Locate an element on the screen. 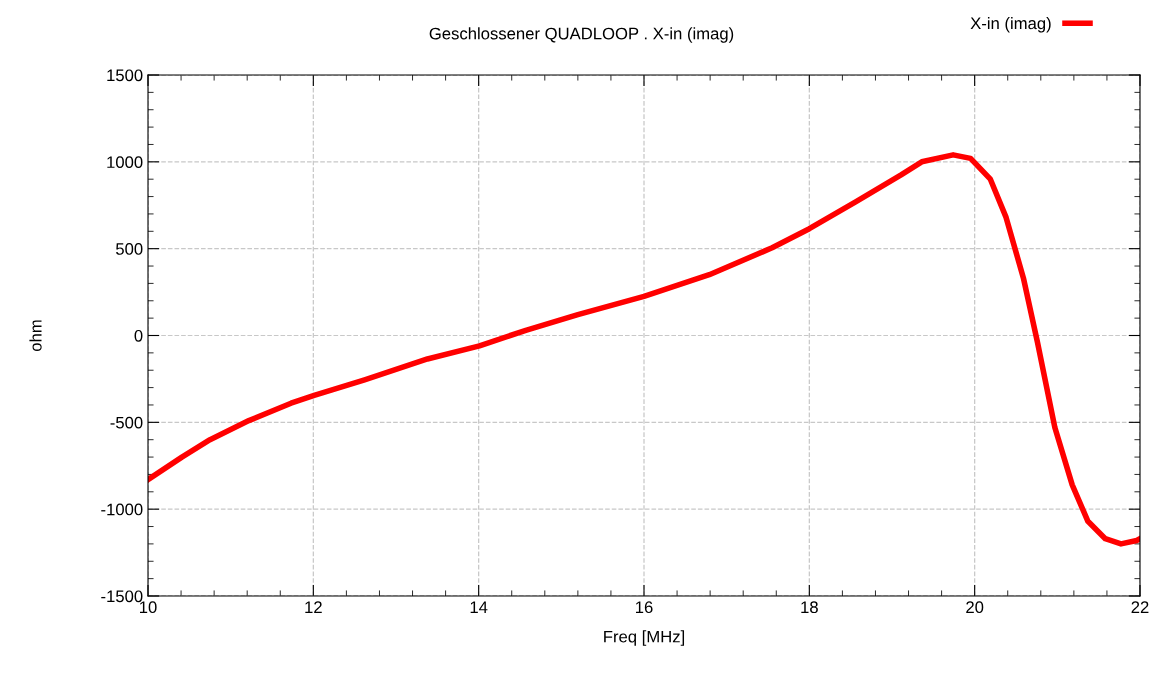 Image resolution: width=1163 pixels, height=681 pixels. y-axis-title: ohm is located at coordinates (35, 336).